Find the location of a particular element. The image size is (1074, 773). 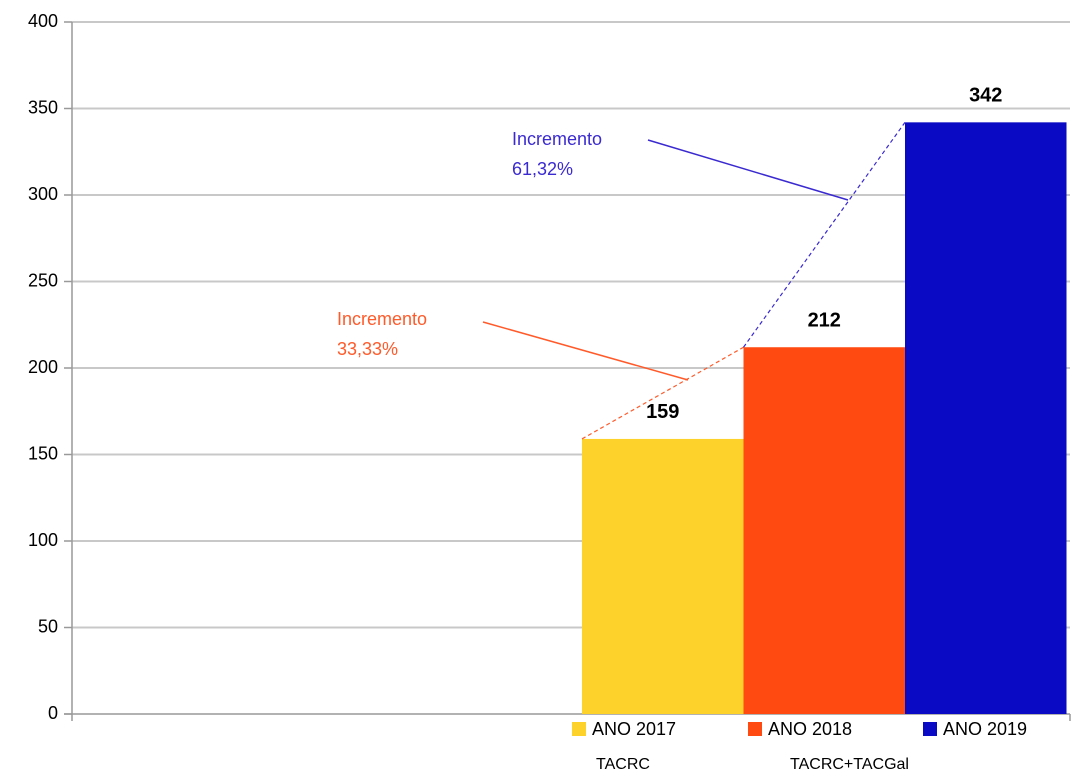

increment-line is located at coordinates (662, 393).